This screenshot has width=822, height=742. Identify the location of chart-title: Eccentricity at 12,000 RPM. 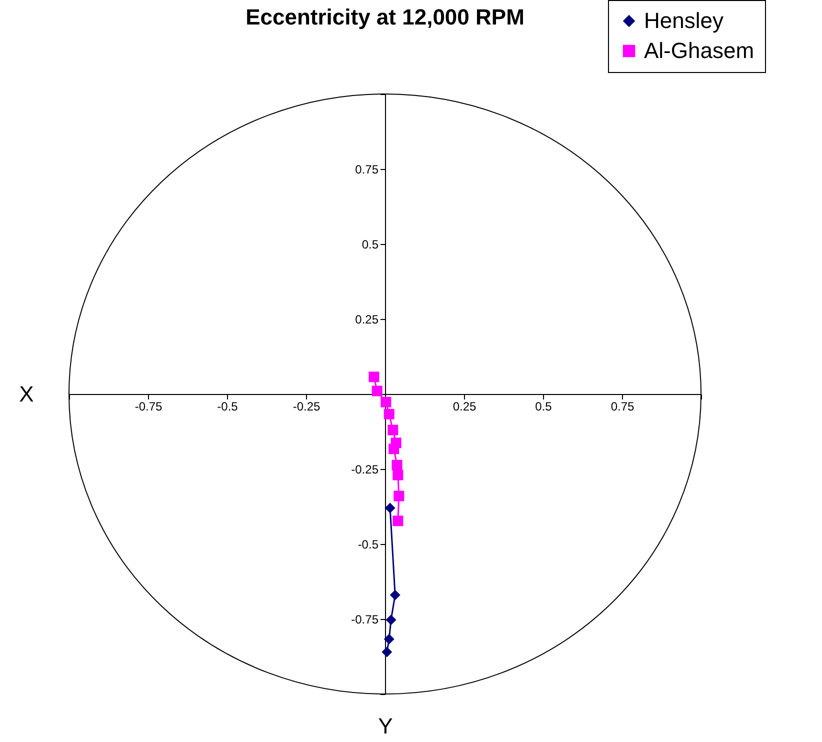
(385, 17).